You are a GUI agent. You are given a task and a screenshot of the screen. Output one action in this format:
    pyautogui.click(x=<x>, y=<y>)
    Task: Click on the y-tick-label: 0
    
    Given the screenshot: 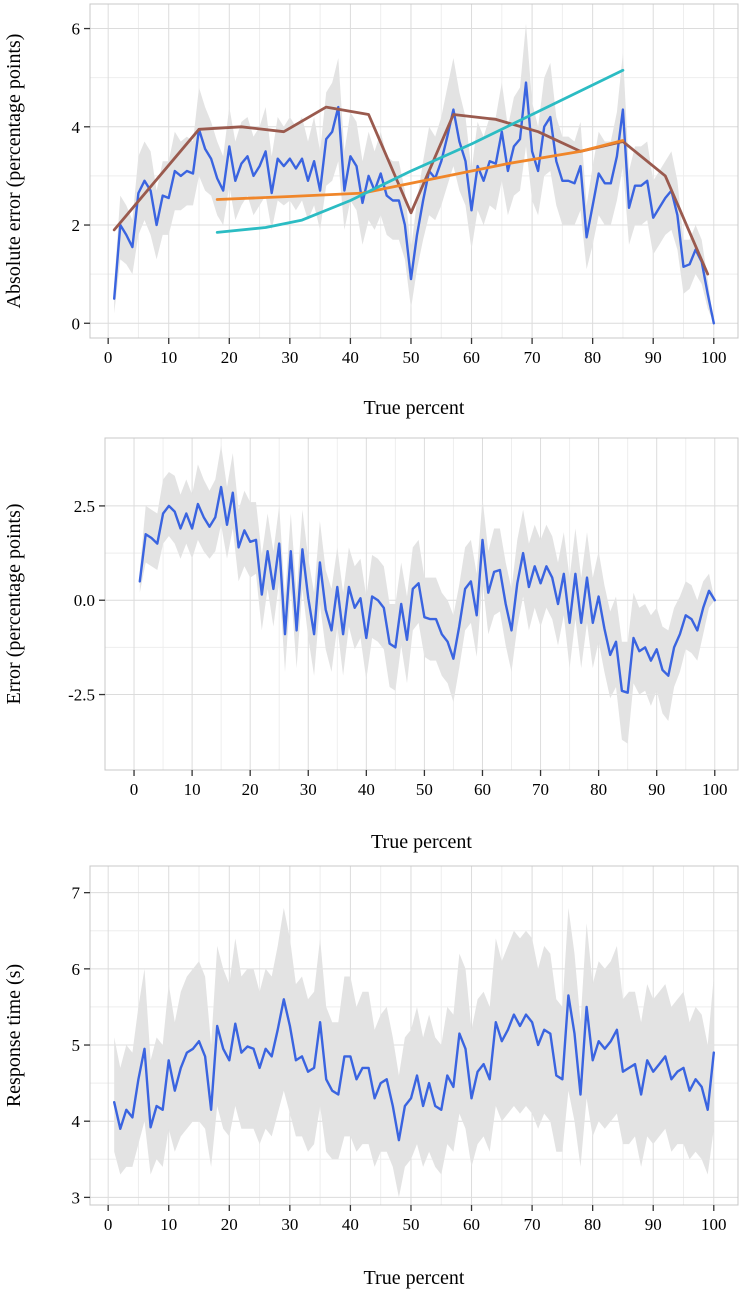 What is the action you would take?
    pyautogui.click(x=76, y=323)
    